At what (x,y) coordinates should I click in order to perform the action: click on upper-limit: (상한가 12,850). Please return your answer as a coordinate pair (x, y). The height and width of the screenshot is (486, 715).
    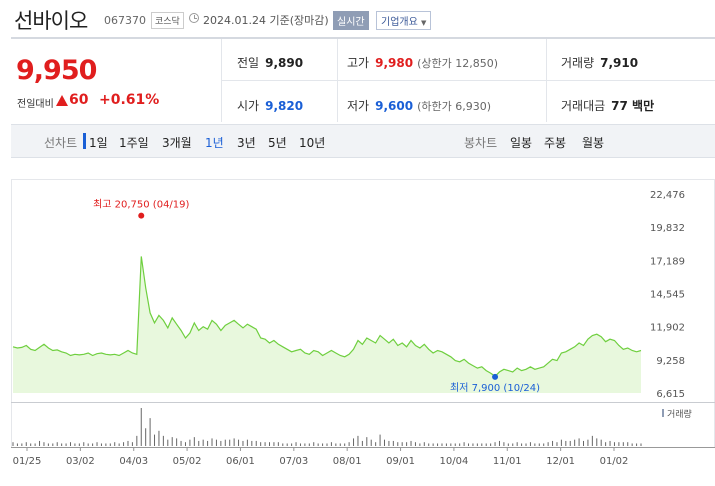
    Looking at the image, I should click on (457, 63).